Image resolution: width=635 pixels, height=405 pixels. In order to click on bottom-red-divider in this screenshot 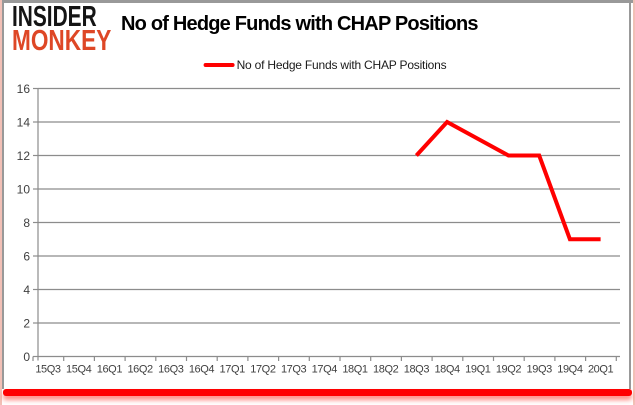, I will do `click(317, 392)`.